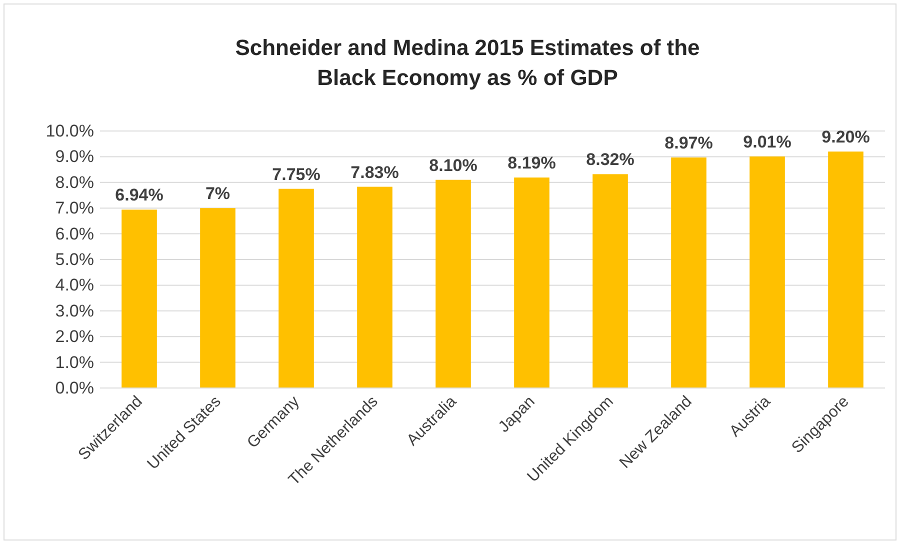  Describe the element at coordinates (74, 336) in the screenshot. I see `y-tick-label: 2.0%` at that location.